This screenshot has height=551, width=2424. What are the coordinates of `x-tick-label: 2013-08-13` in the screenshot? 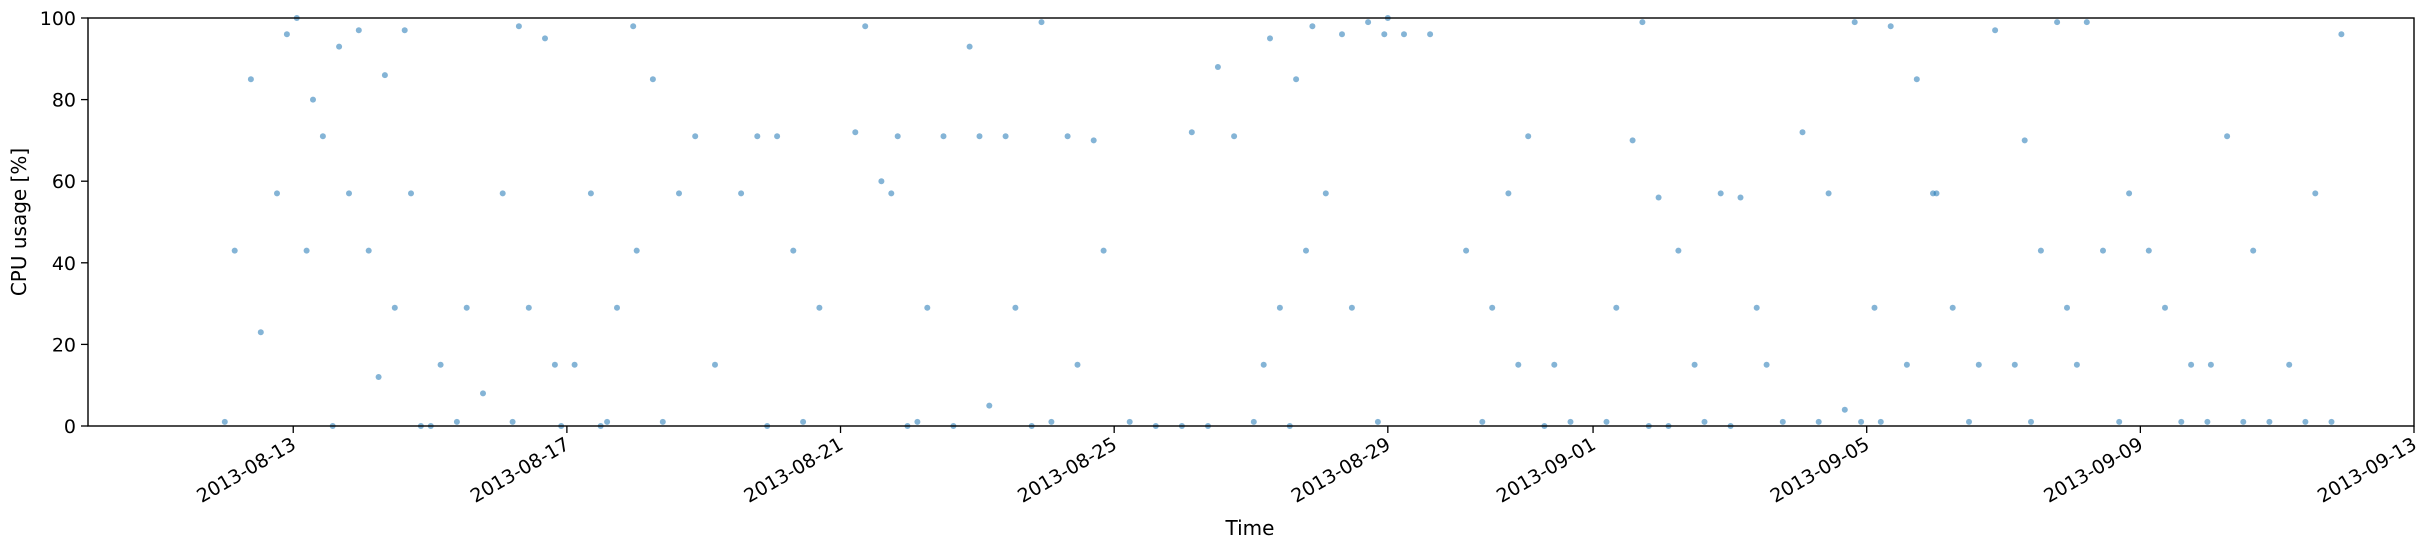 It's located at (246, 470).